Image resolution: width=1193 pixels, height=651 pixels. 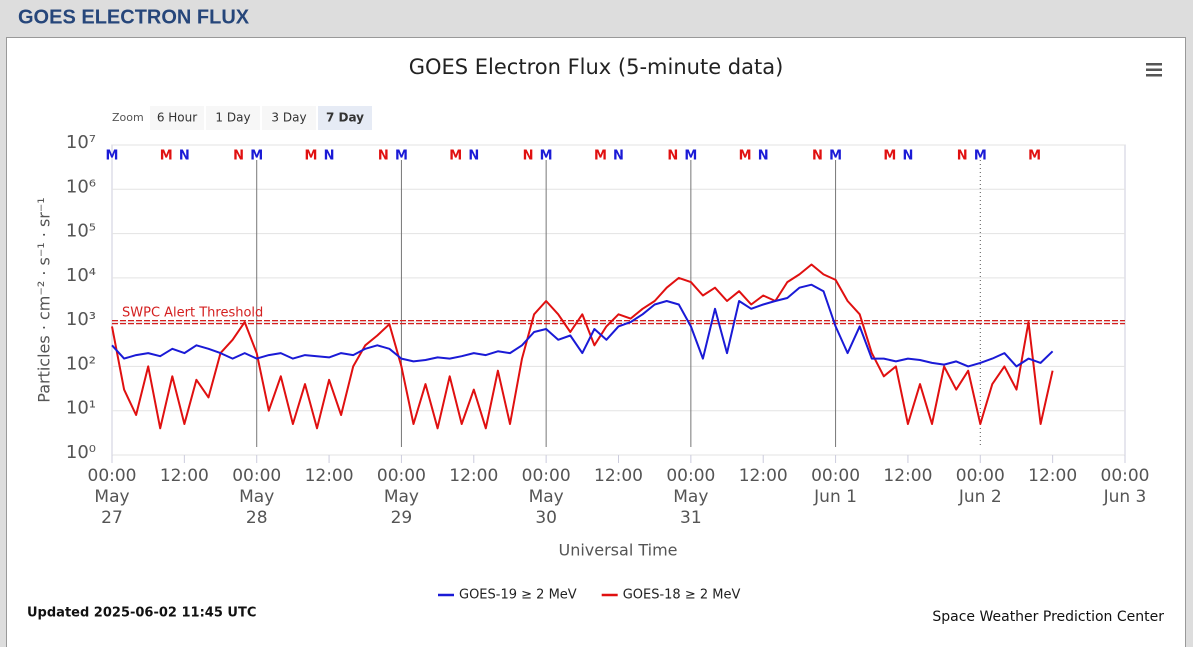 I want to click on zoom-button: 3 Day, so click(x=289, y=118).